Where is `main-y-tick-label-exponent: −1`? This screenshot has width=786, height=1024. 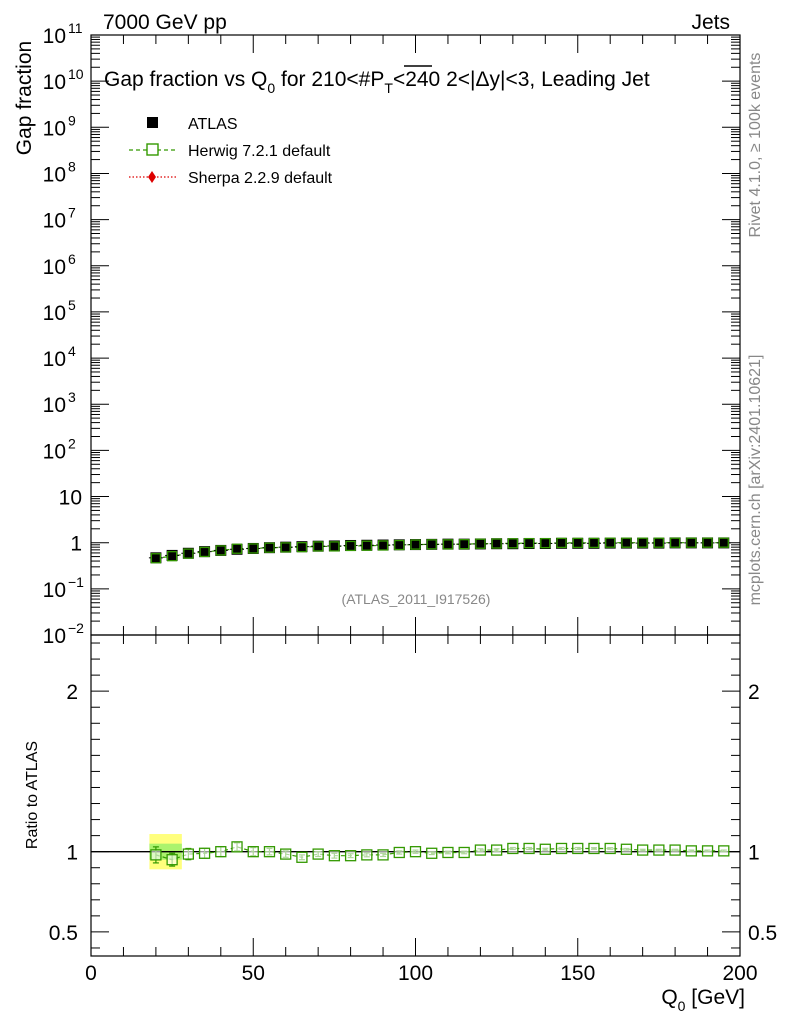
main-y-tick-label-exponent: −1 is located at coordinates (76, 582).